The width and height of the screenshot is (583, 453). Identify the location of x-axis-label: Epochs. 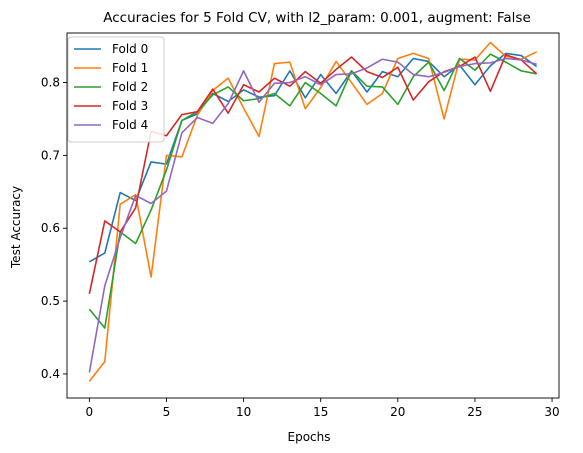
(309, 437).